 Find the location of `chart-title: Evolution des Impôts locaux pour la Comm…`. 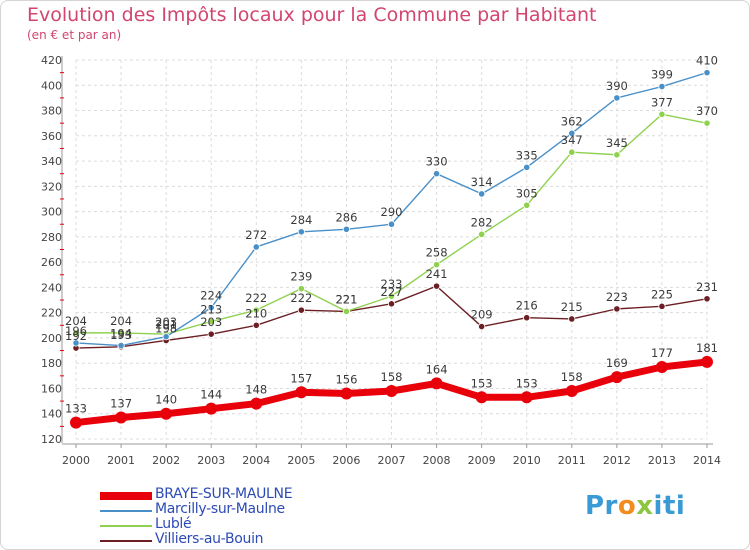

chart-title: Evolution des Impôts locaux pour la Comm… is located at coordinates (312, 15).